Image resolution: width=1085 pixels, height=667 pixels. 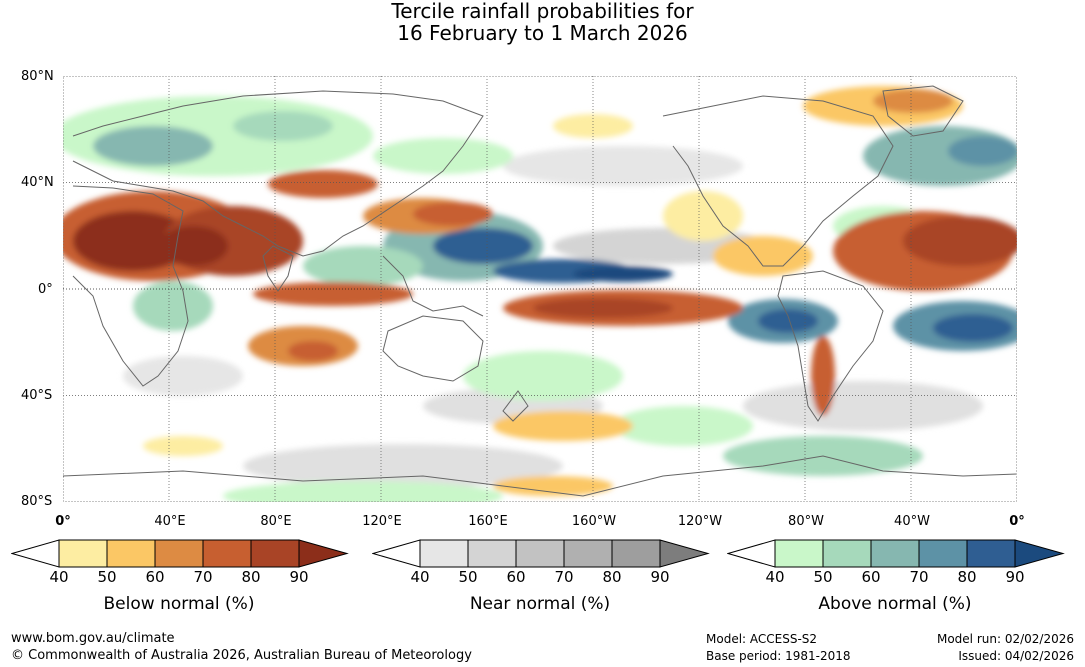 What do you see at coordinates (778, 656) in the screenshot?
I see `footer-base-period: Base period: 1981-2018` at bounding box center [778, 656].